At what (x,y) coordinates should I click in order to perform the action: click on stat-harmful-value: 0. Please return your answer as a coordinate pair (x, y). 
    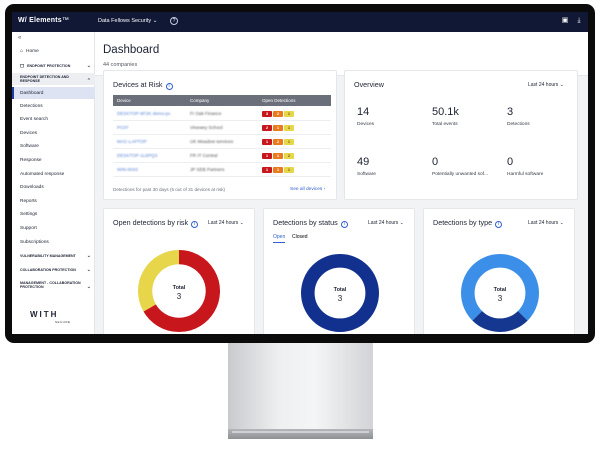
    Looking at the image, I should click on (510, 162).